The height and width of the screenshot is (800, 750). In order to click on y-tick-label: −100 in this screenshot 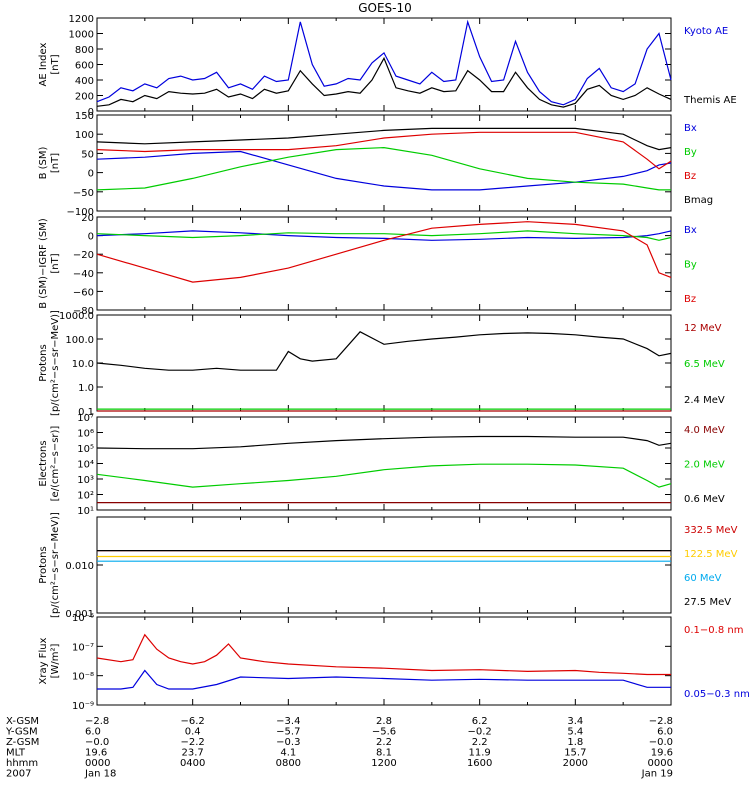, I will do `click(80, 212)`.